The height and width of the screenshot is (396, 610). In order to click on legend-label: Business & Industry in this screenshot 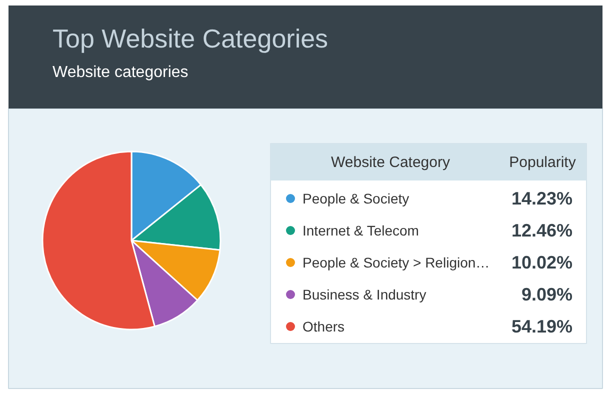, I will do `click(364, 294)`.